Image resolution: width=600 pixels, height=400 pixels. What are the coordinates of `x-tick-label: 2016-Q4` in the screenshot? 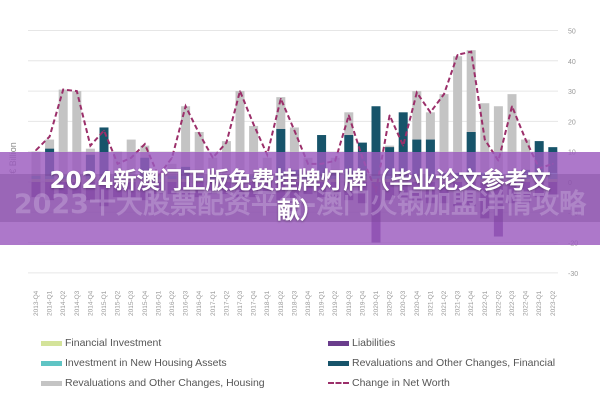 It's located at (199, 303).